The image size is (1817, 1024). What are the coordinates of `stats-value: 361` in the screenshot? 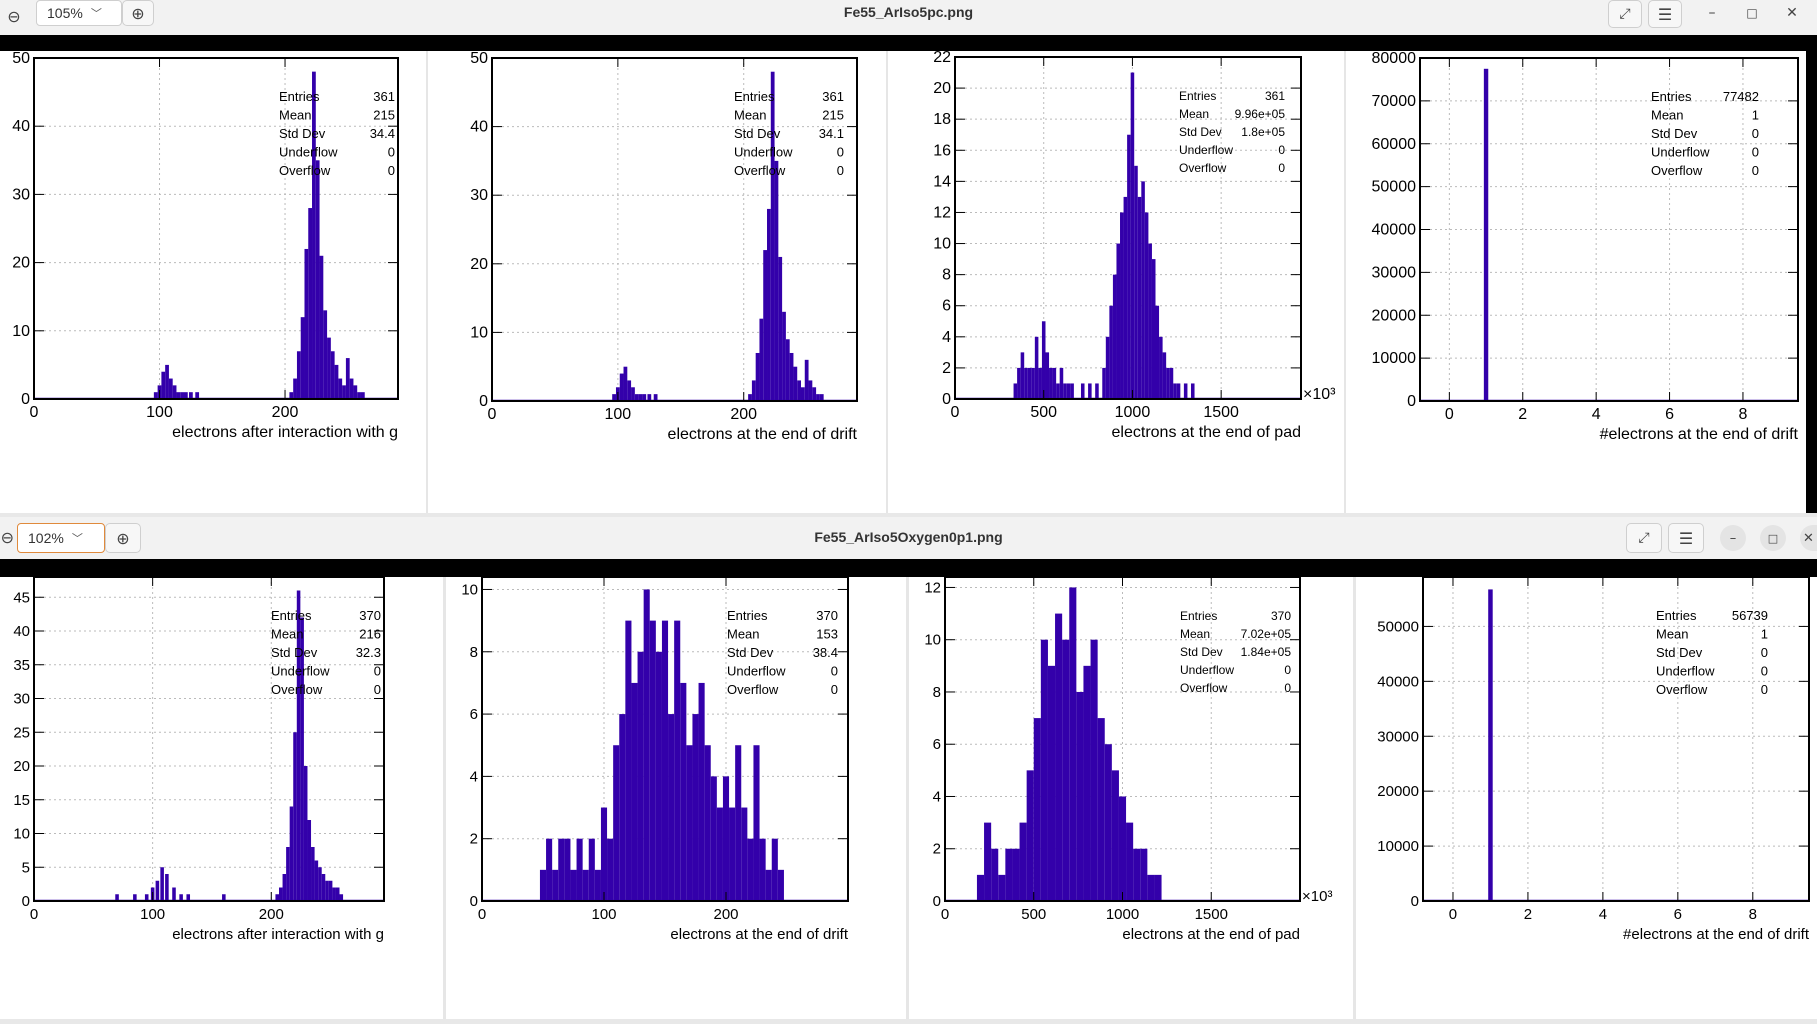 It's located at (1275, 96).